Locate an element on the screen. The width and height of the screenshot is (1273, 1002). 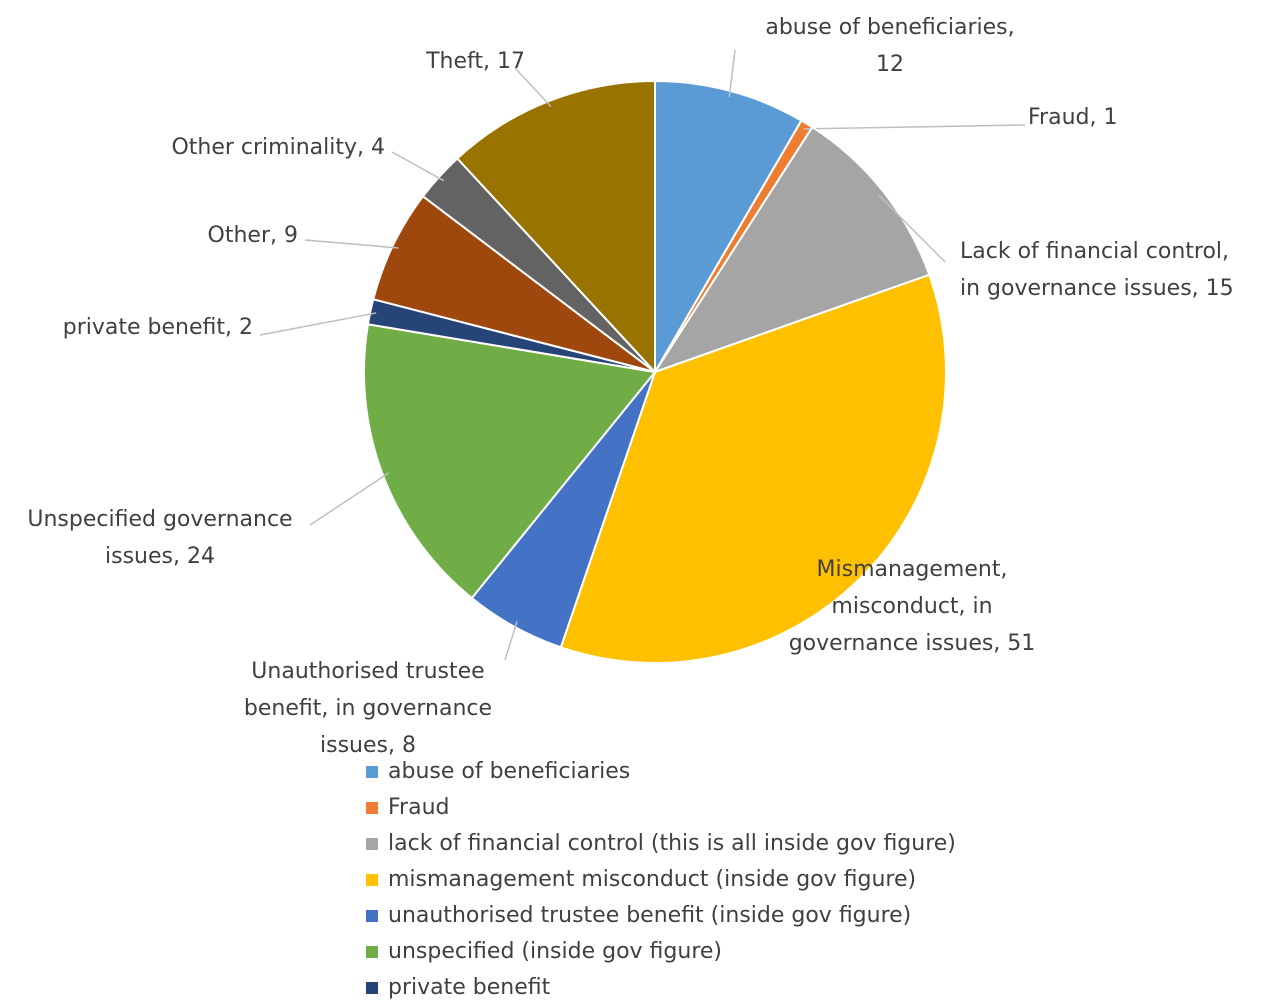
data-label: private benefit, 2 is located at coordinates (158, 327).